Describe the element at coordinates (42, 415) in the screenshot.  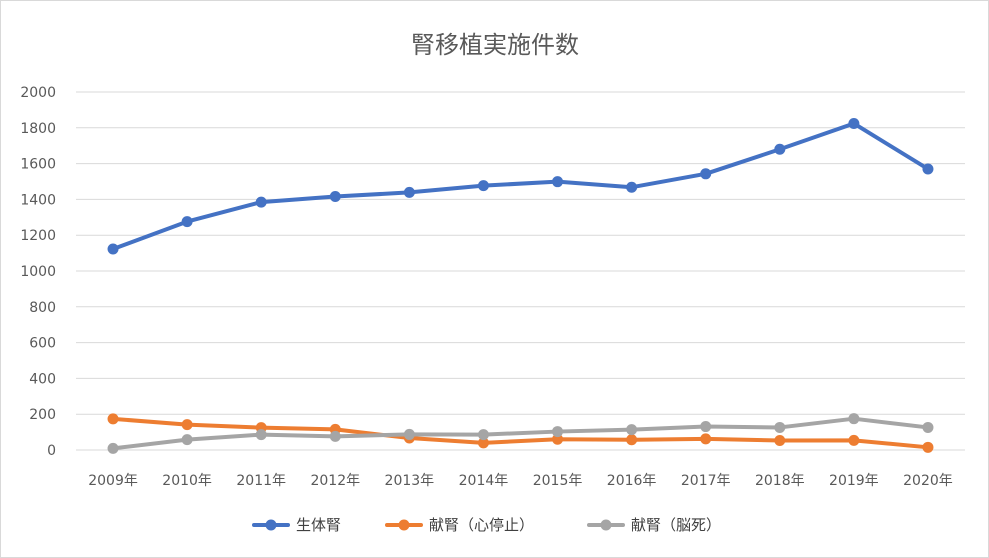
I see `y-tick-label: 200` at that location.